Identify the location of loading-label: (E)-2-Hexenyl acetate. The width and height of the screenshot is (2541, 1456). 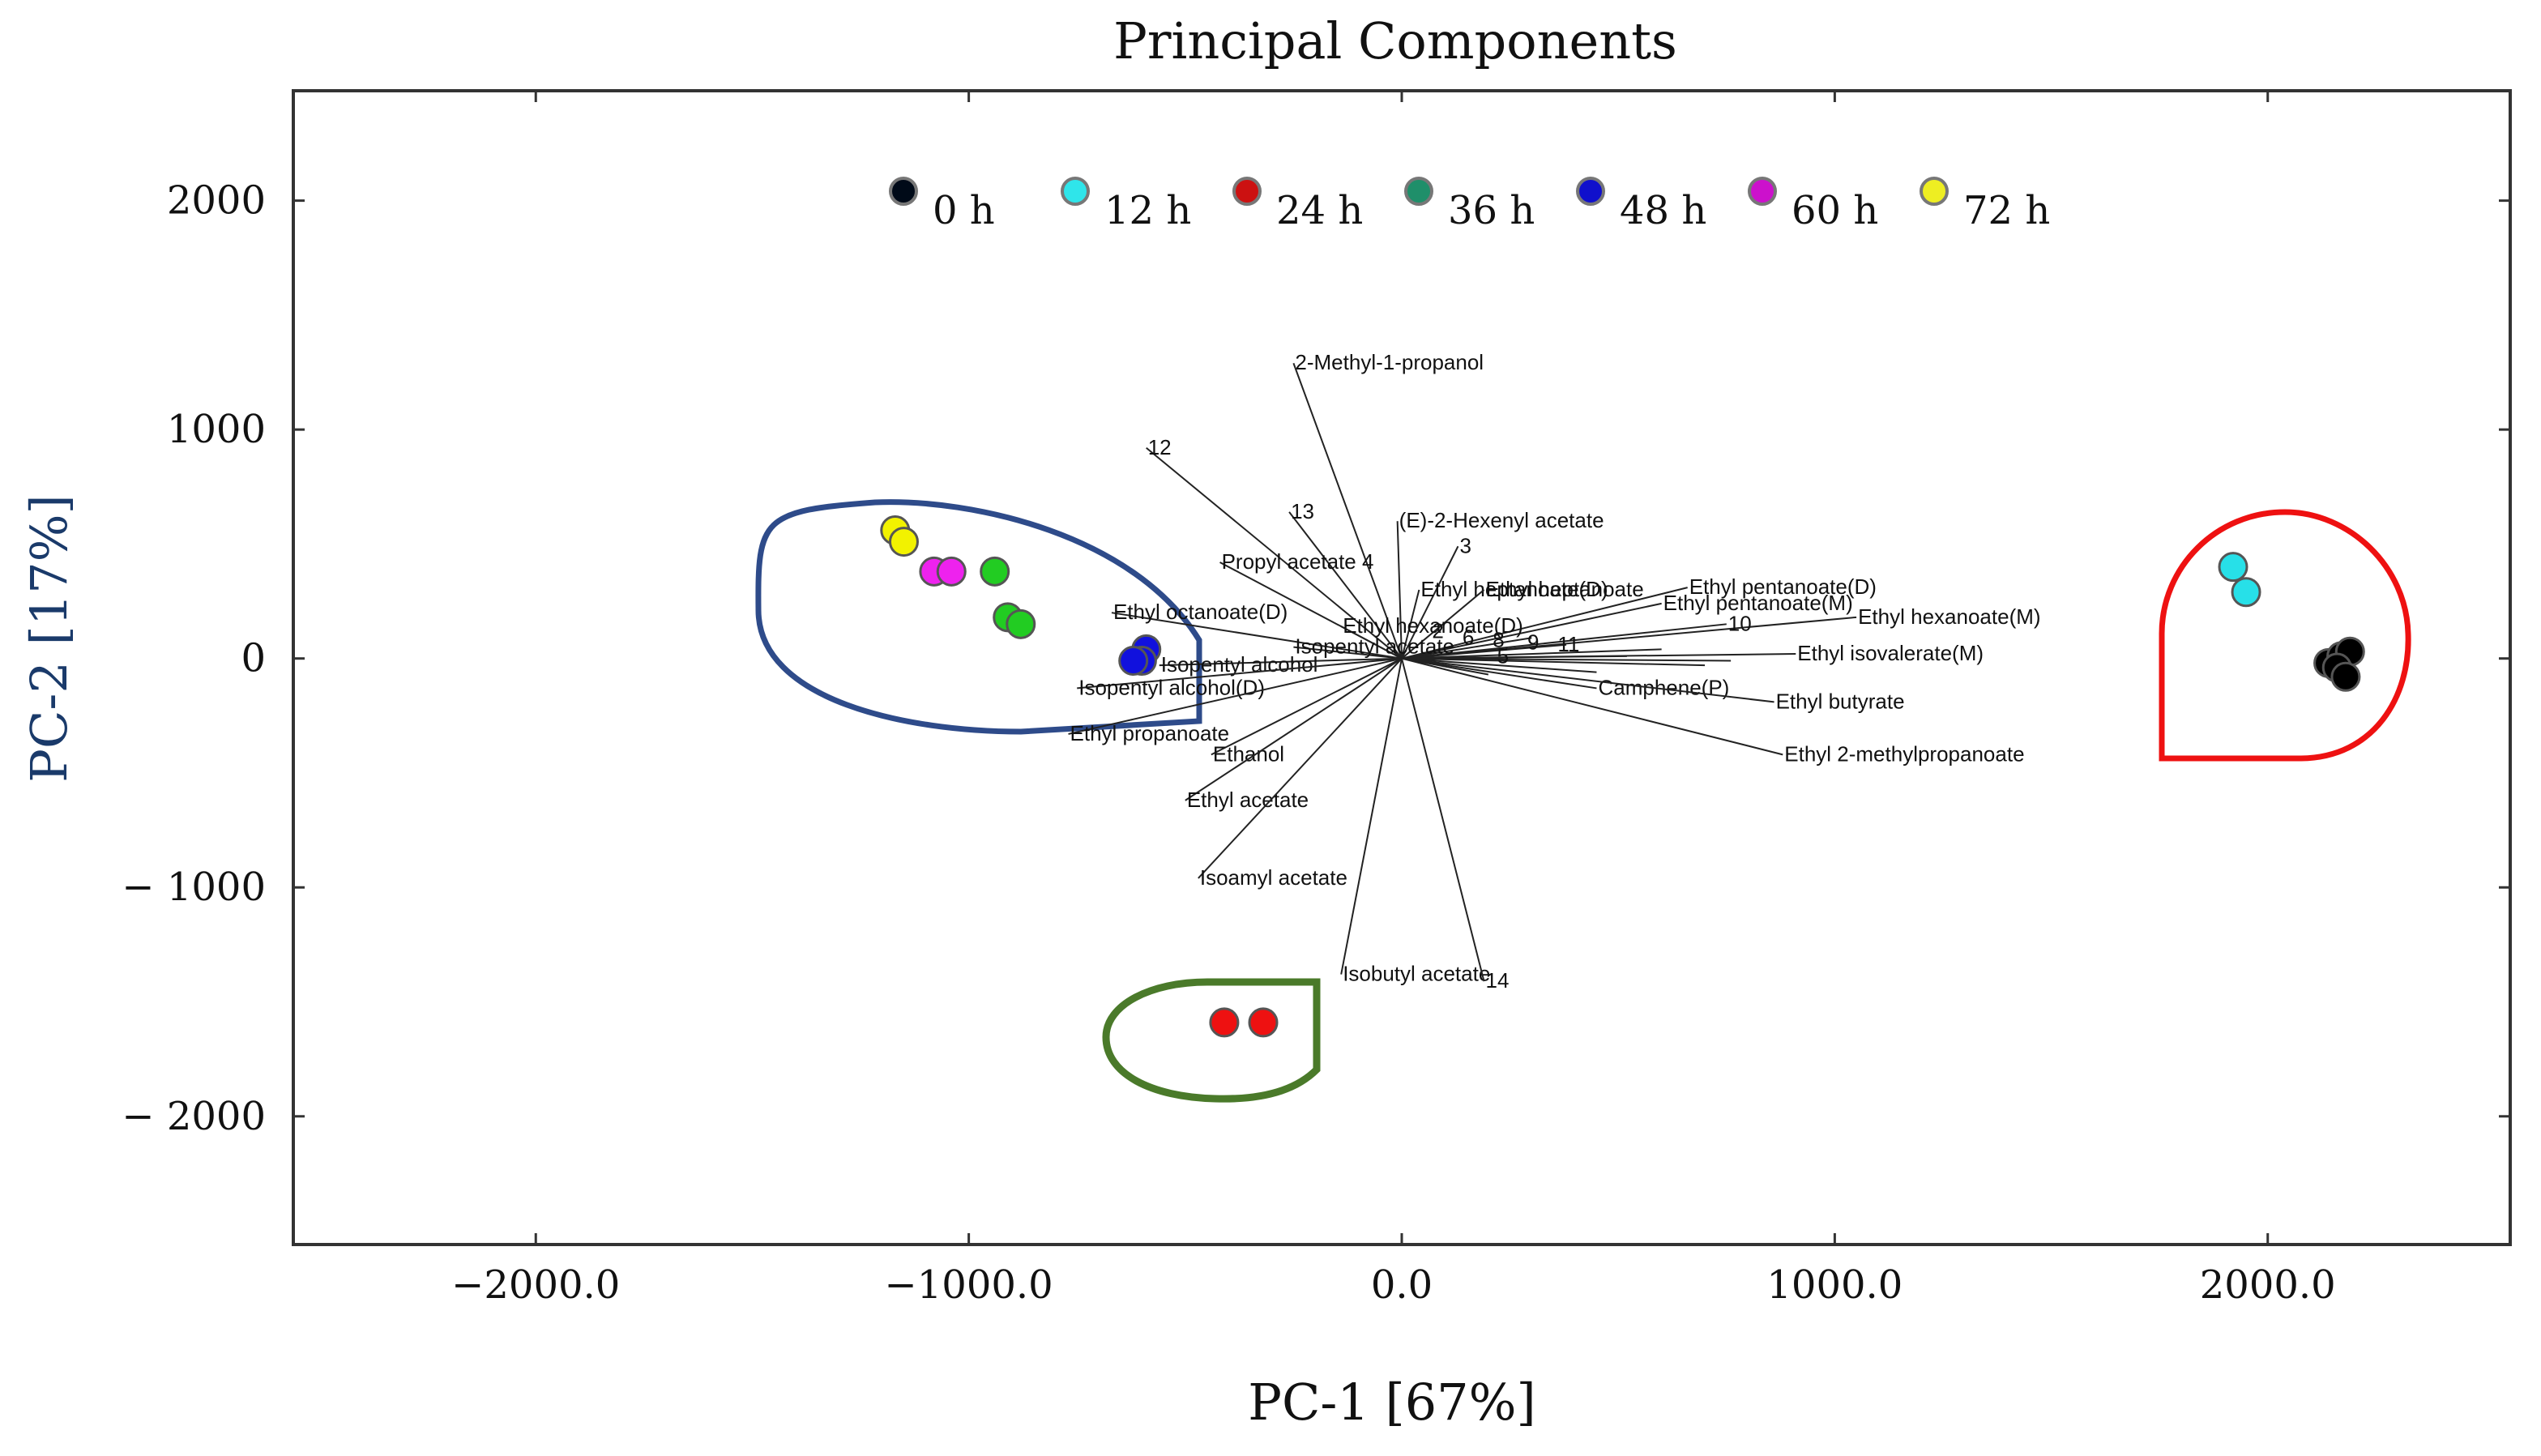
(1501, 520).